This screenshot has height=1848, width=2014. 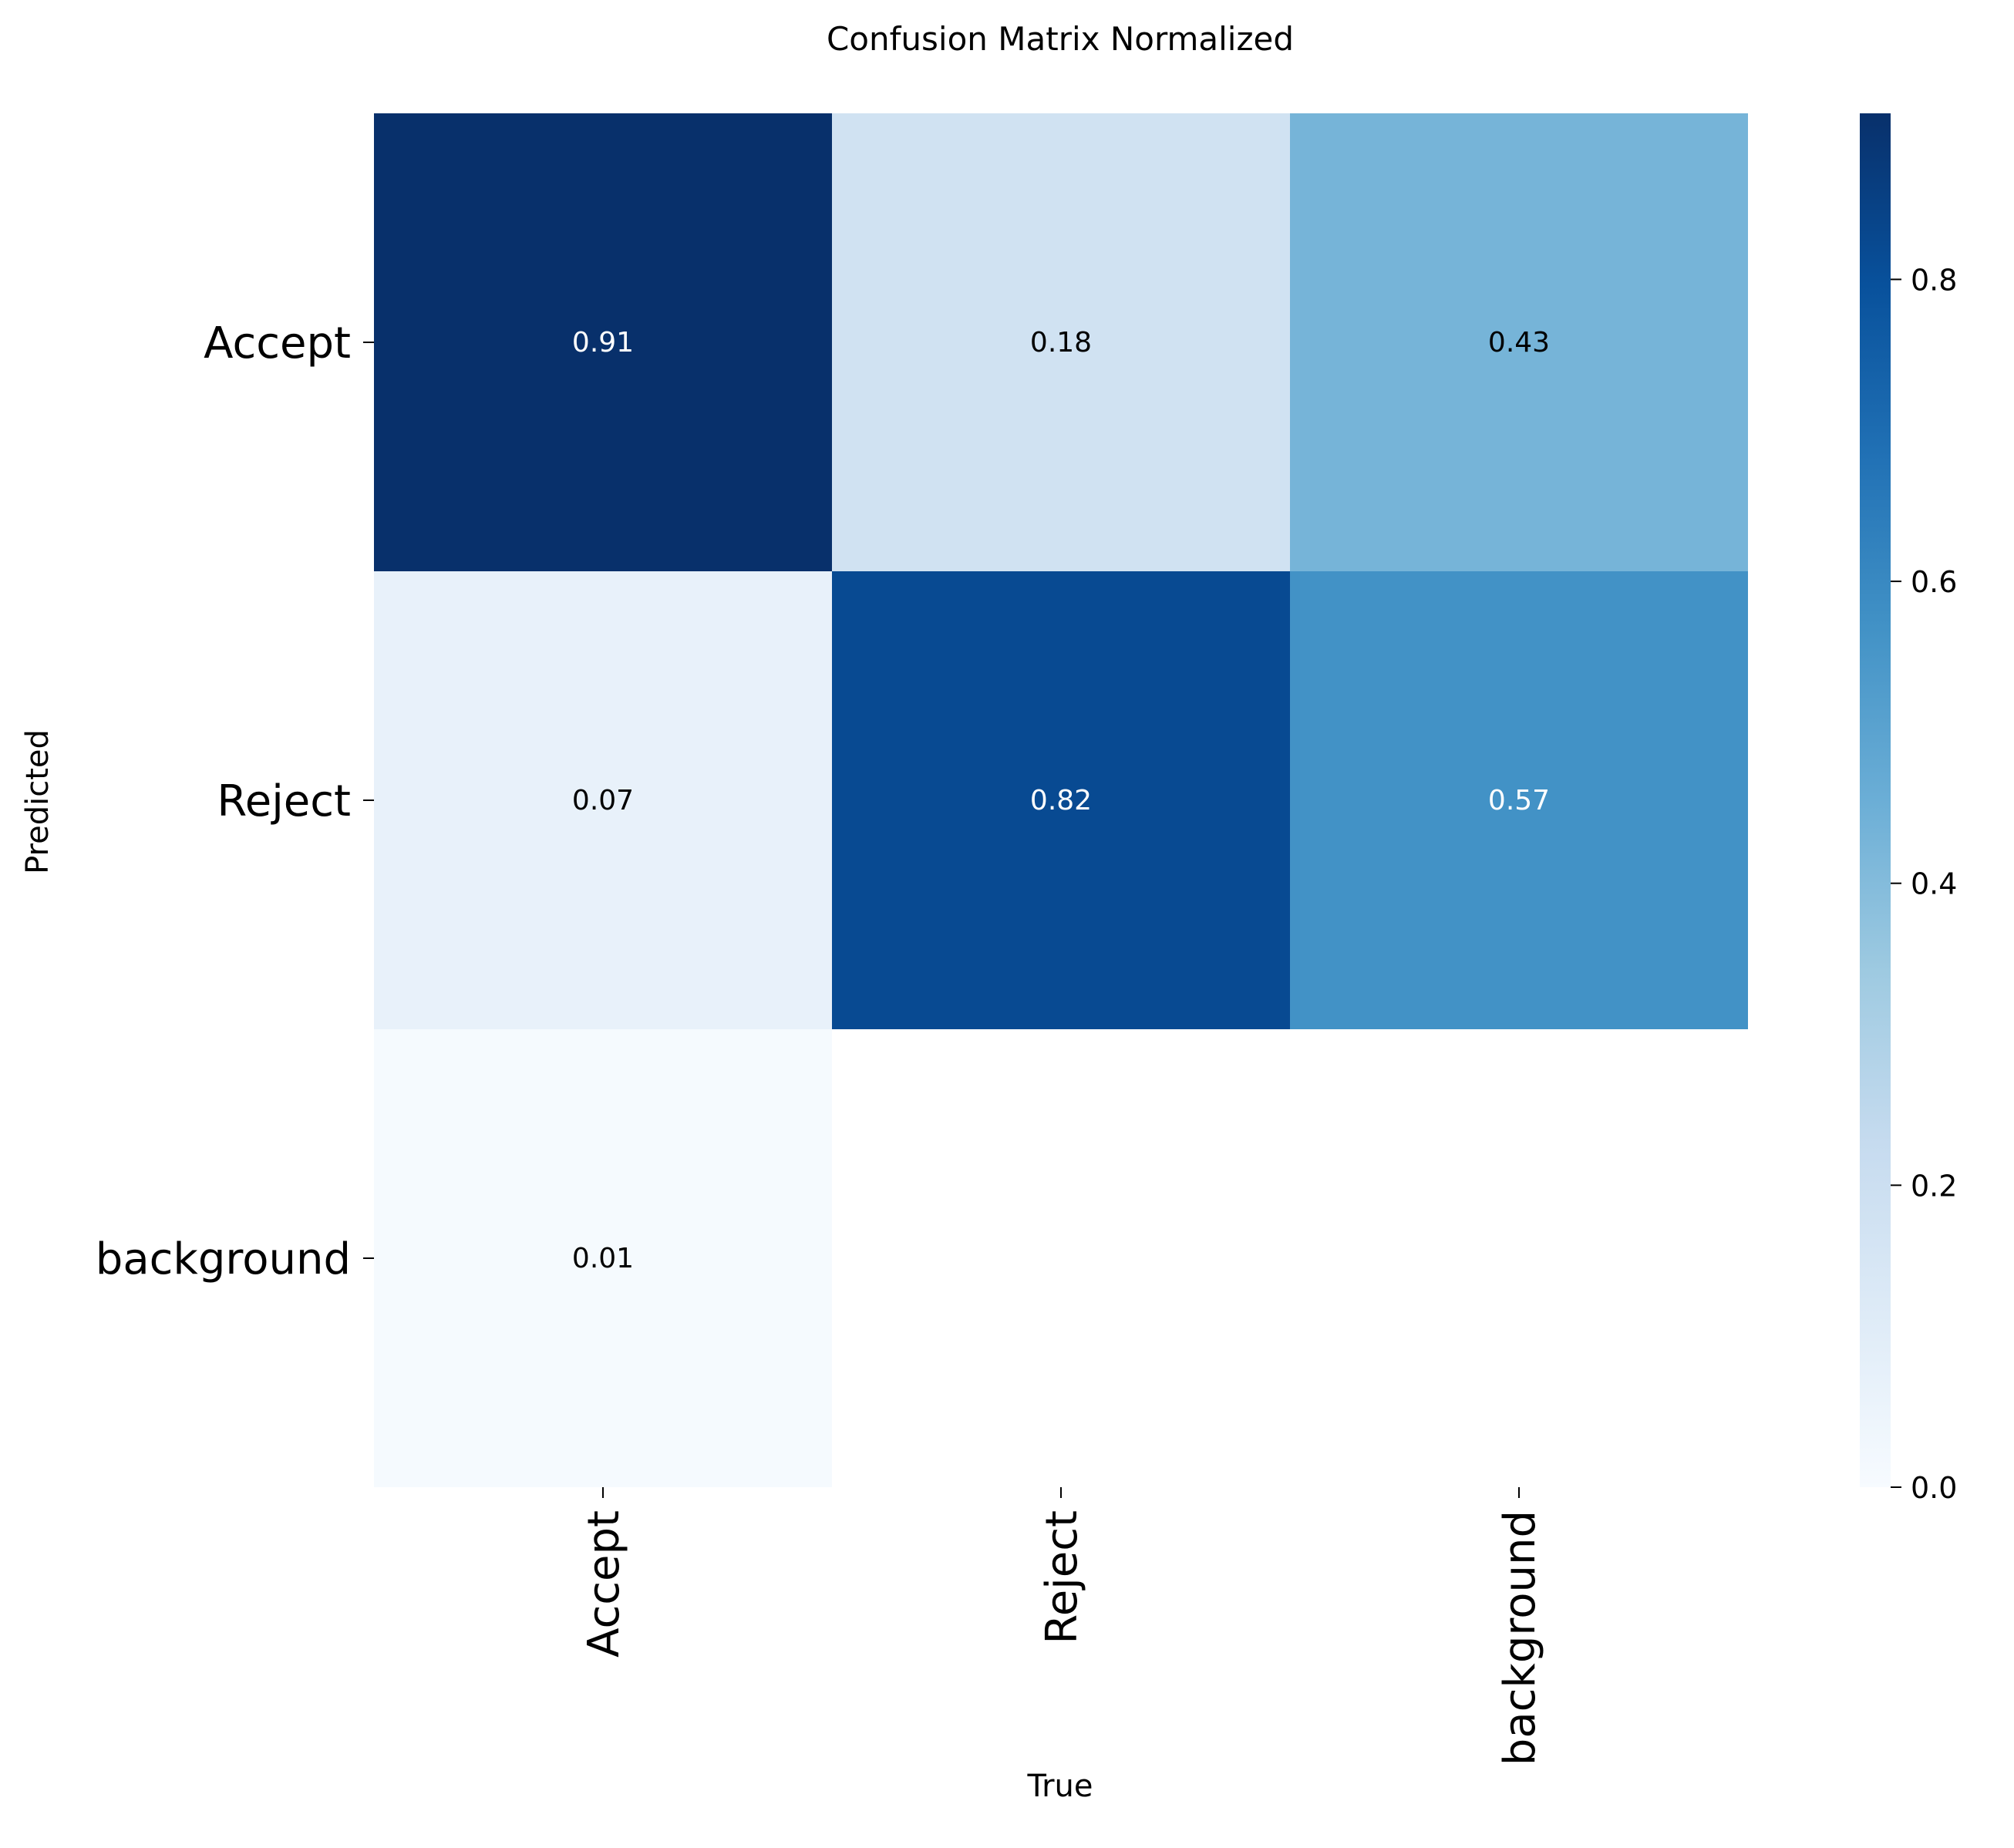 I want to click on cell-value-accept-background: 0.43, so click(x=1519, y=342).